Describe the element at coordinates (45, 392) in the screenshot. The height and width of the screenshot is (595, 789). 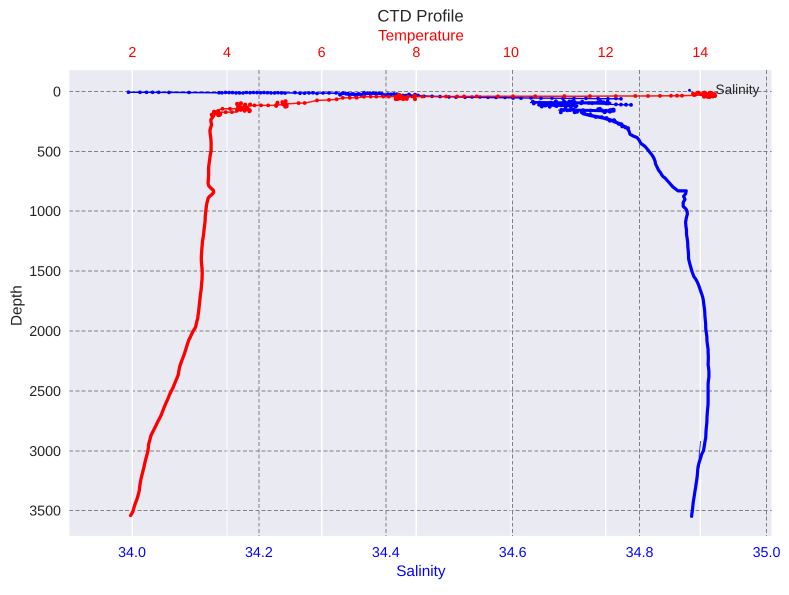
I see `svg-text: 2500` at that location.